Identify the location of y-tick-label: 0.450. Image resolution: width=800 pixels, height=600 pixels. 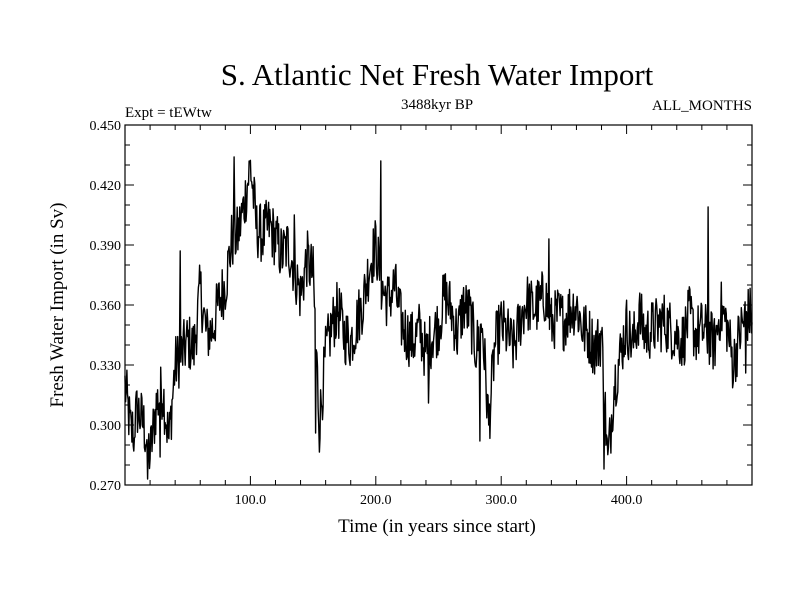
(106, 126).